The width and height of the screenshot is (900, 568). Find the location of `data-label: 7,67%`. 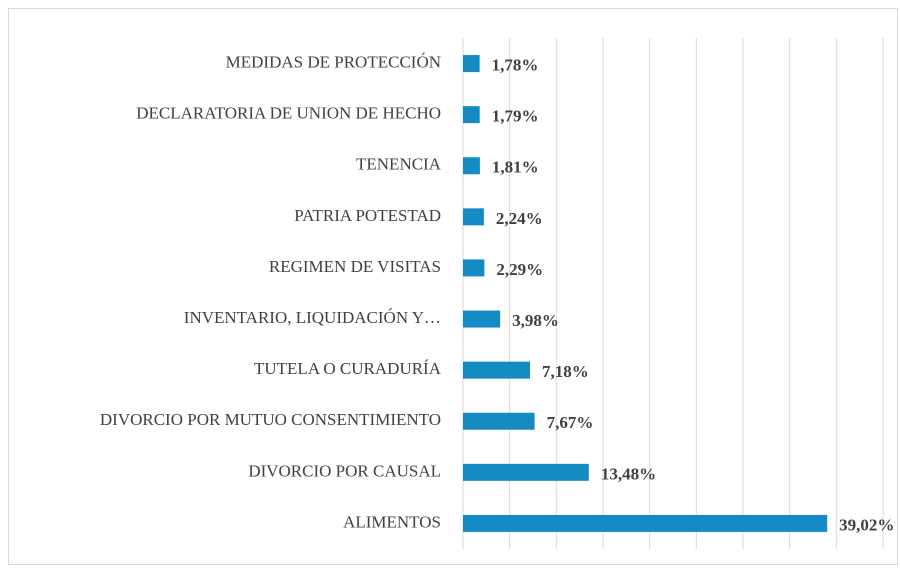

data-label: 7,67% is located at coordinates (570, 422).